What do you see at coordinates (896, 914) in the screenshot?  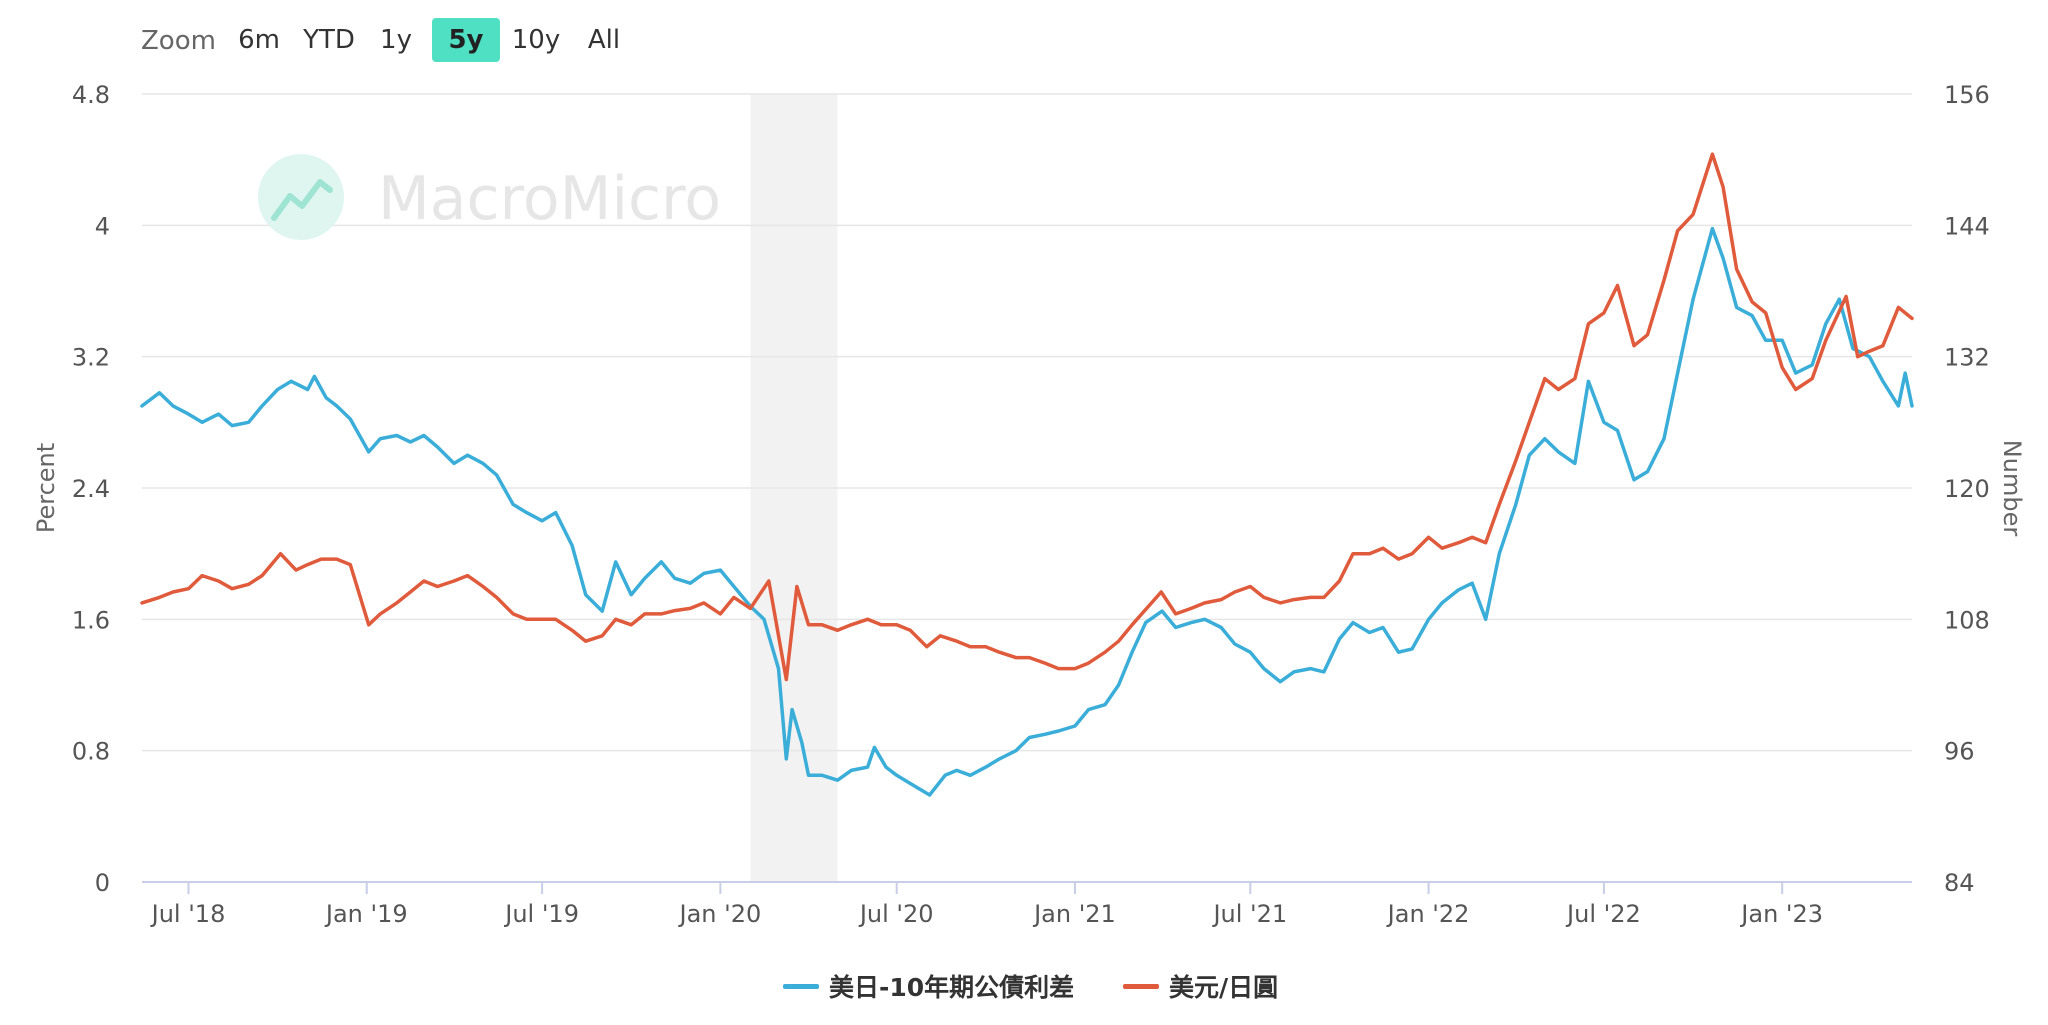 I see `x-tick-label: Jul '20` at bounding box center [896, 914].